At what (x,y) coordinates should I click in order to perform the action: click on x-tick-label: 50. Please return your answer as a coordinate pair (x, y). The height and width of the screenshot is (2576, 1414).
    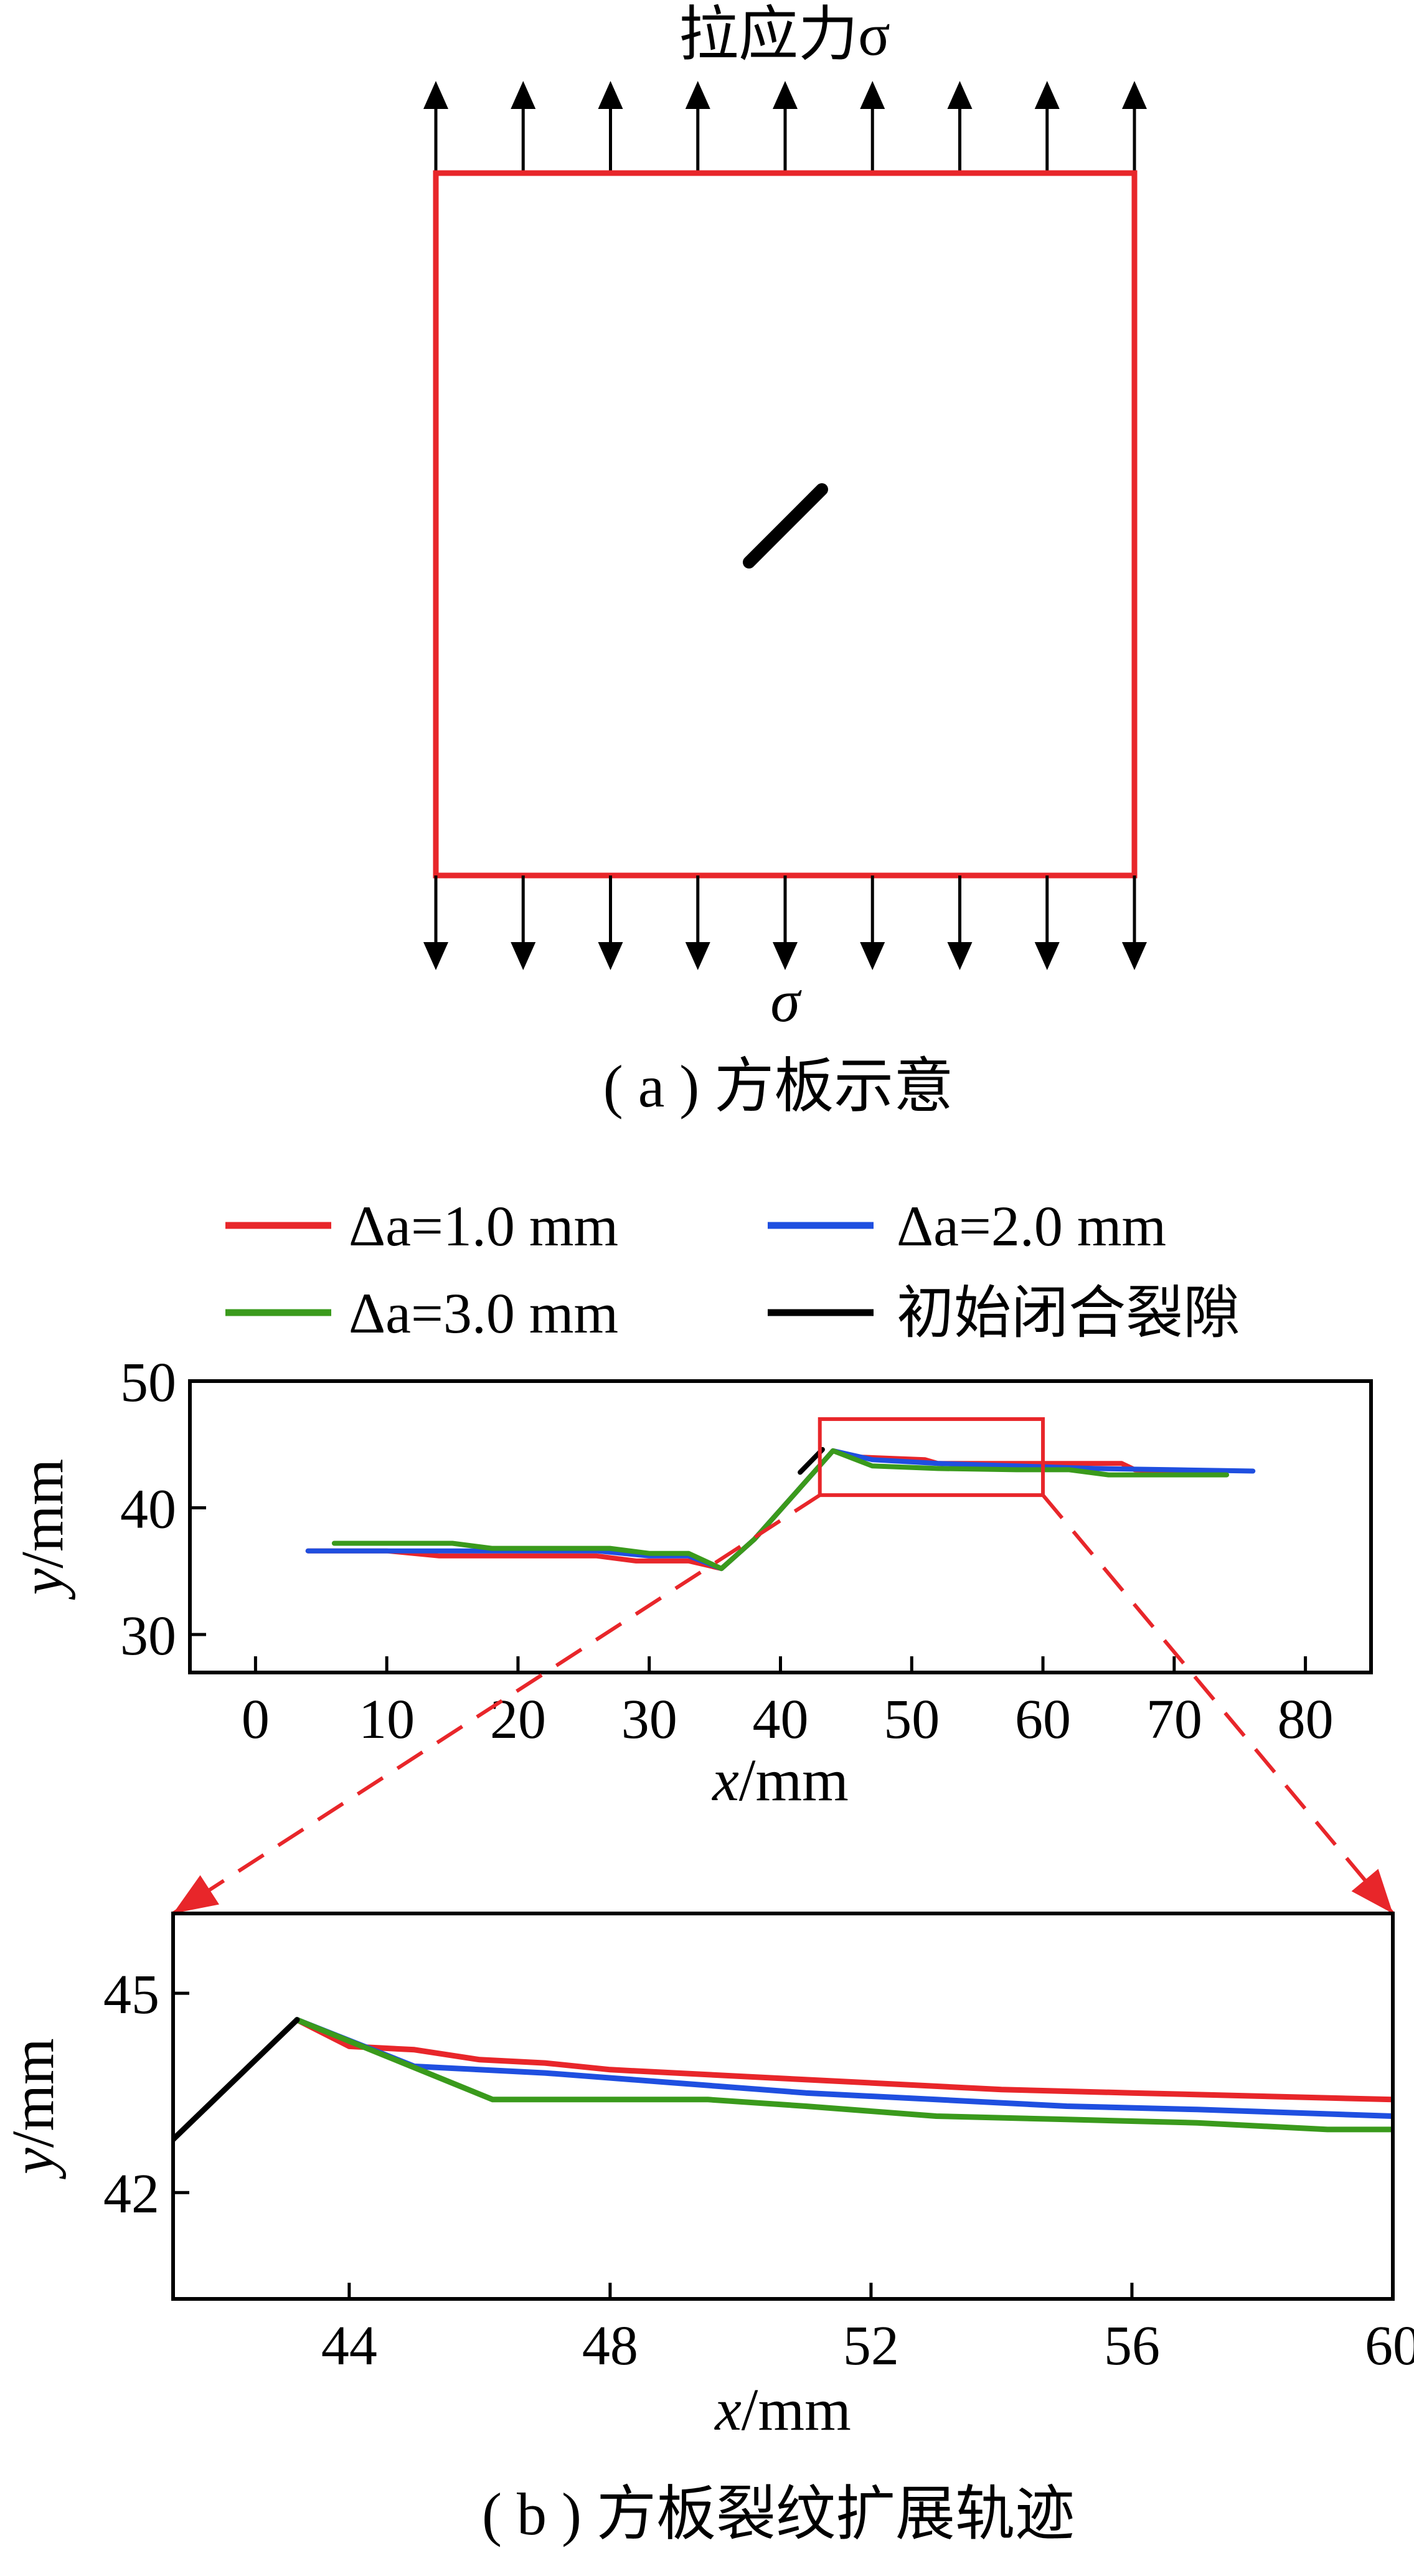
    Looking at the image, I should click on (912, 1719).